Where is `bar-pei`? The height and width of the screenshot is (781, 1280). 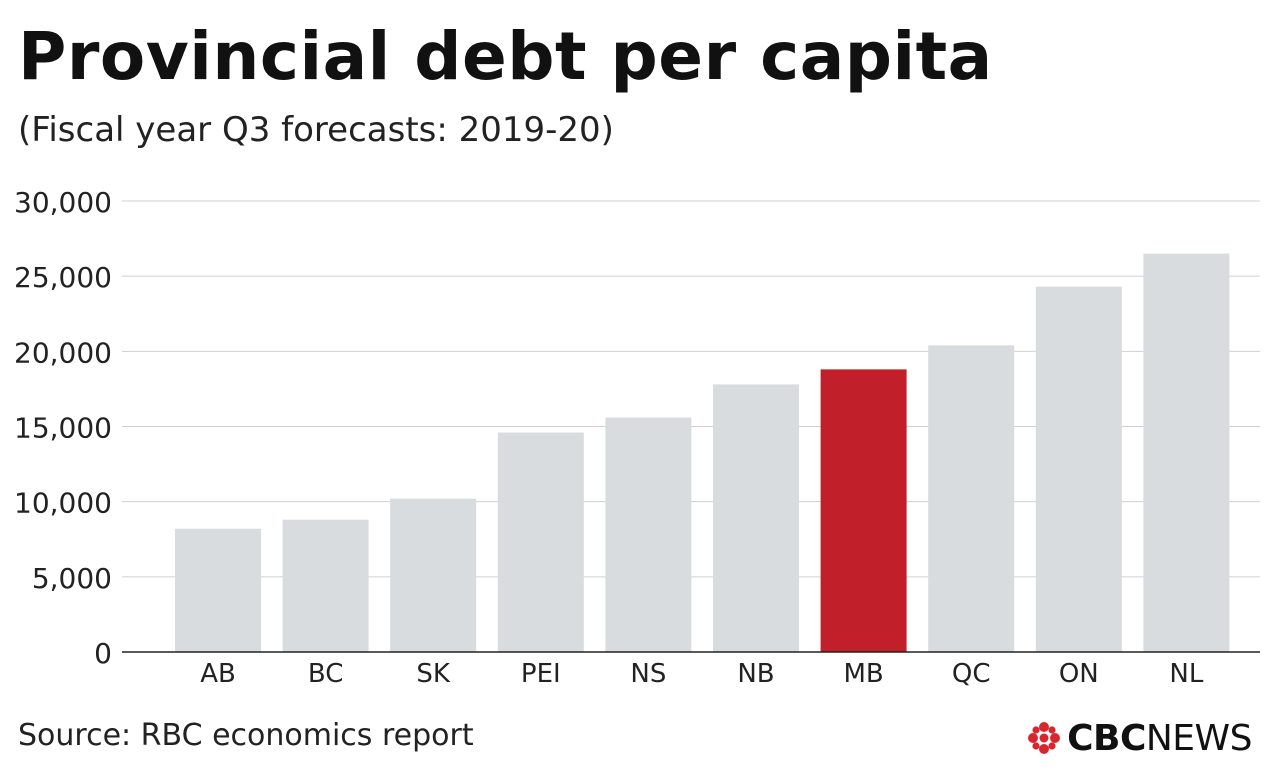
bar-pei is located at coordinates (540, 542).